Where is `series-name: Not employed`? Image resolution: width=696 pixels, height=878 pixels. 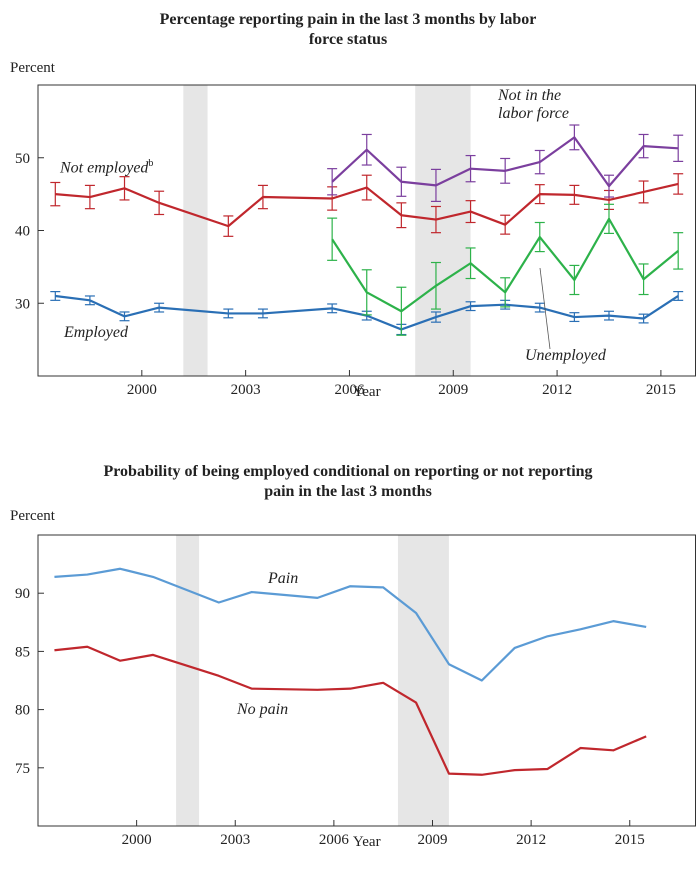
series-name: Not employed is located at coordinates (104, 168).